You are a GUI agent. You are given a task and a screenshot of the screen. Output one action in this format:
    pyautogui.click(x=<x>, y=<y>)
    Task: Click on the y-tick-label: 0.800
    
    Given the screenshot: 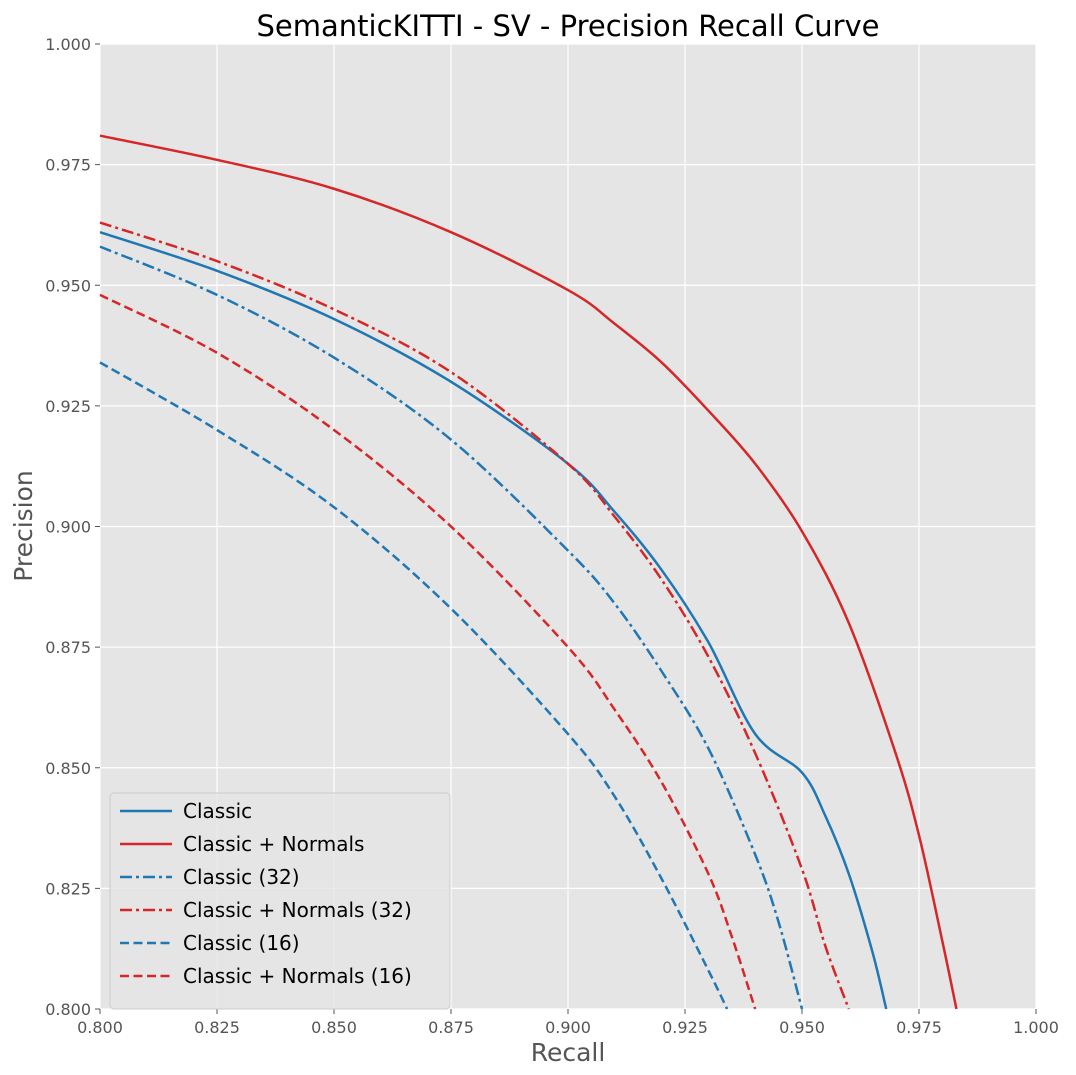 What is the action you would take?
    pyautogui.click(x=68, y=1009)
    